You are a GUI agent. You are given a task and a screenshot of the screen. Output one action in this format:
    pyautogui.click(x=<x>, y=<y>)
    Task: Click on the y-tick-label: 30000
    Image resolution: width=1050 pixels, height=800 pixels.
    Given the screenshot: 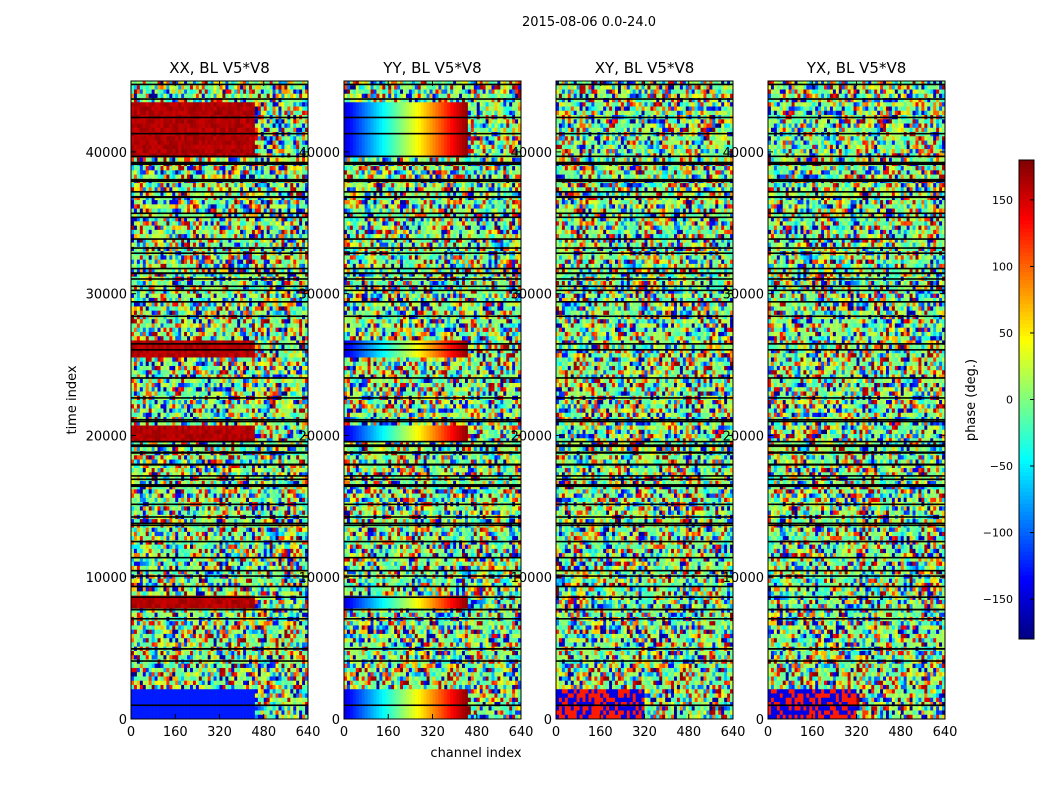 What is the action you would take?
    pyautogui.click(x=319, y=295)
    